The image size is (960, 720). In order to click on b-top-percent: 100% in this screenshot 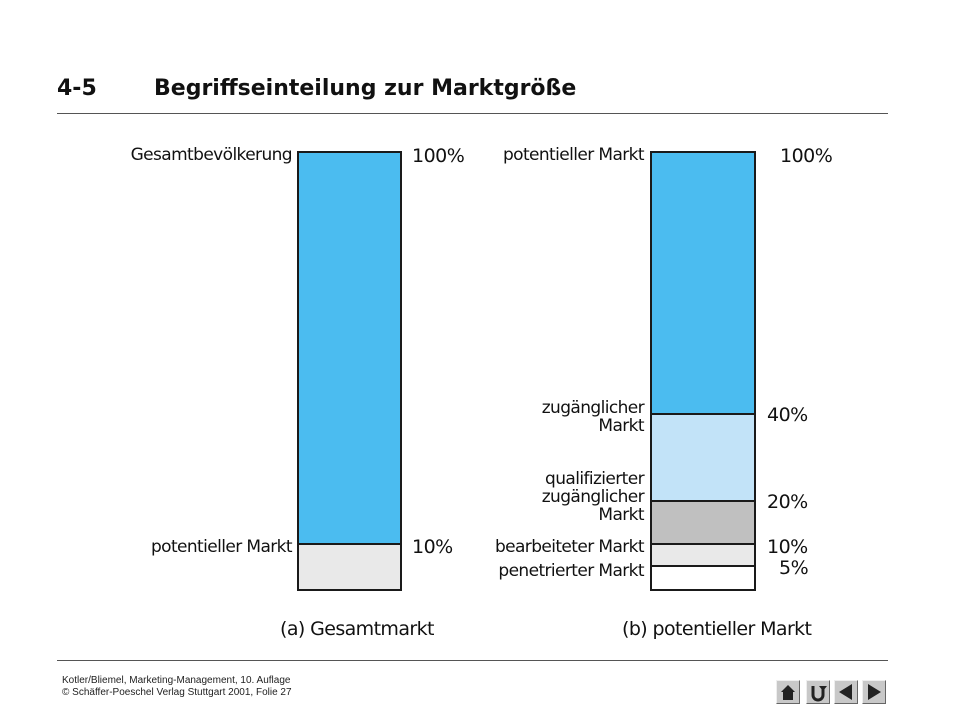, I will do `click(806, 156)`.